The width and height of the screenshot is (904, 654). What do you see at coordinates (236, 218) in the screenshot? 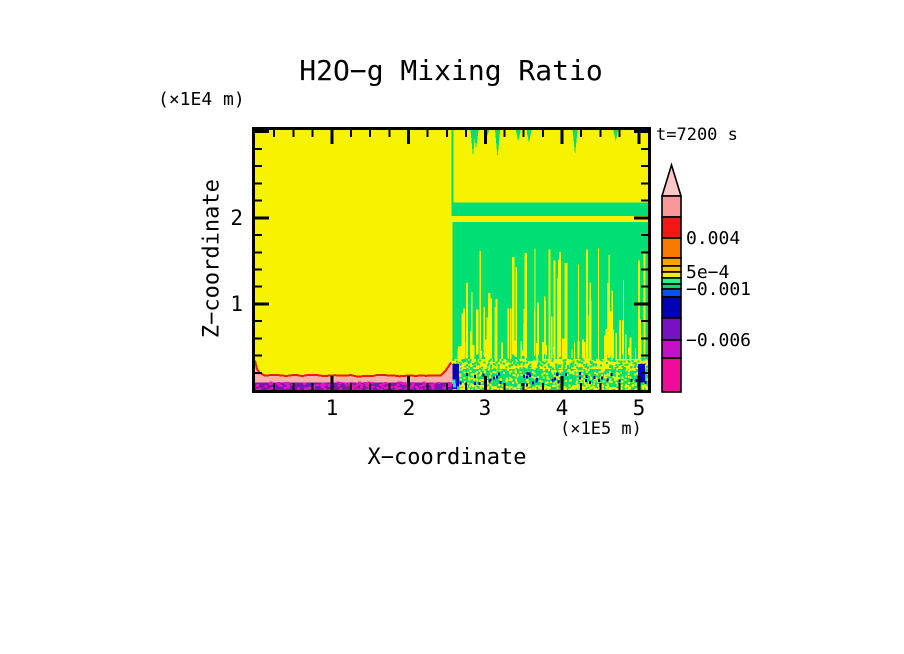
I see `y-axis-tick-label-2: 2` at bounding box center [236, 218].